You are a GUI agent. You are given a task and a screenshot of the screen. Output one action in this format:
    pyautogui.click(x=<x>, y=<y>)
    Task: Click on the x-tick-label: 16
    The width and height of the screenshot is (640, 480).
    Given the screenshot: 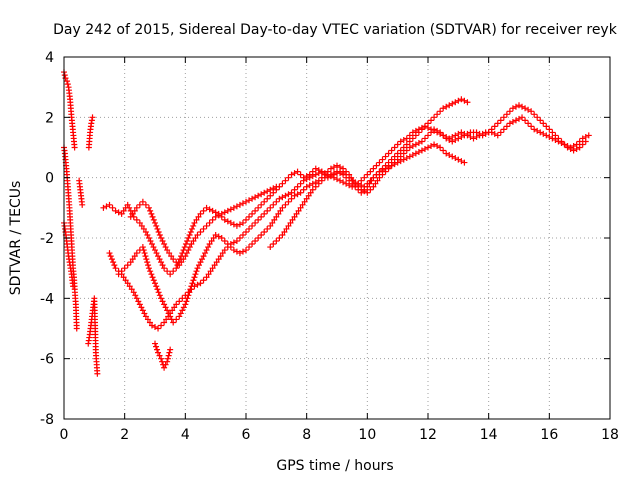 What is the action you would take?
    pyautogui.click(x=549, y=435)
    